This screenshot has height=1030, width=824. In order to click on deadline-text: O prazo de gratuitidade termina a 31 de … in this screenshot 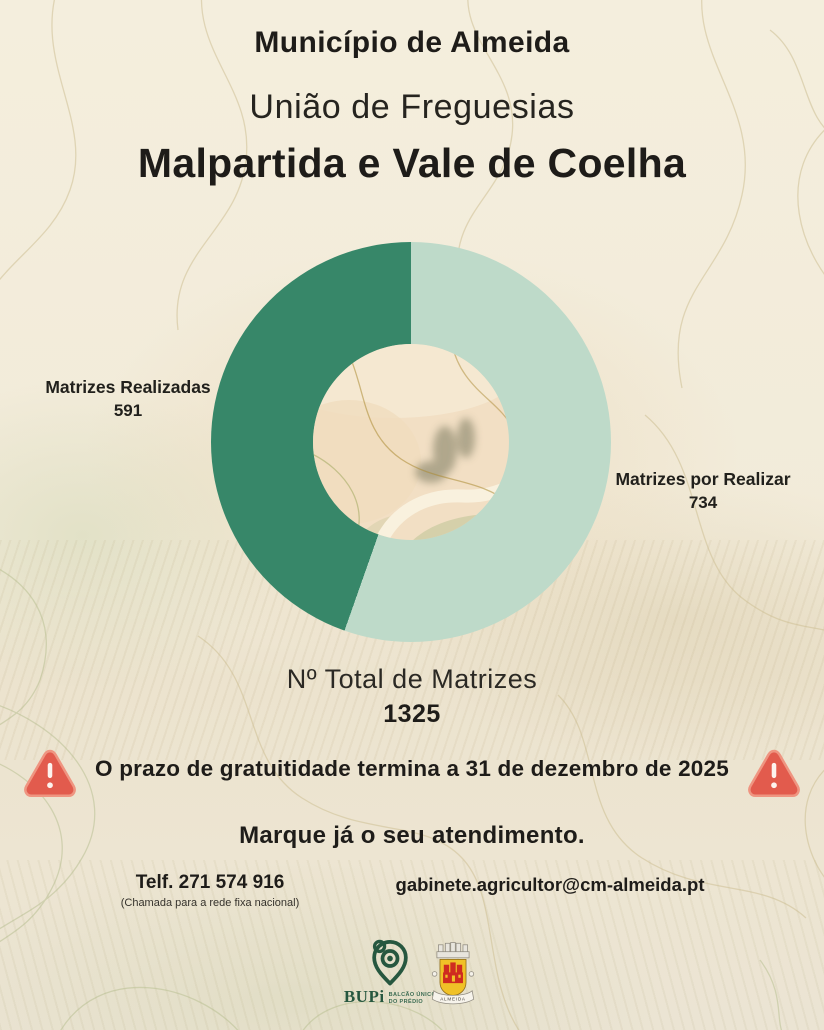, I will do `click(412, 768)`.